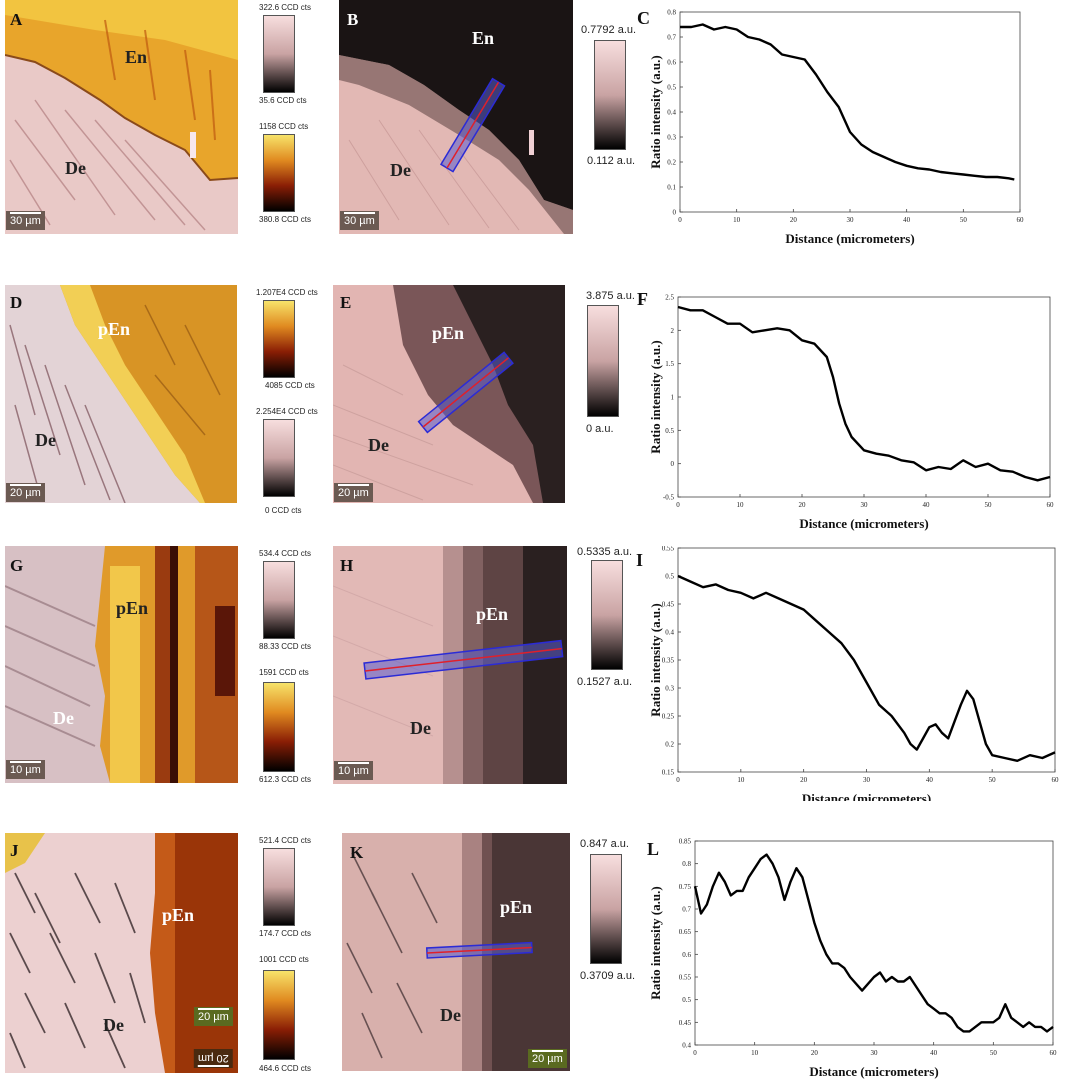 The height and width of the screenshot is (1087, 1065). Describe the element at coordinates (357, 852) in the screenshot. I see `panel-letter: K` at that location.